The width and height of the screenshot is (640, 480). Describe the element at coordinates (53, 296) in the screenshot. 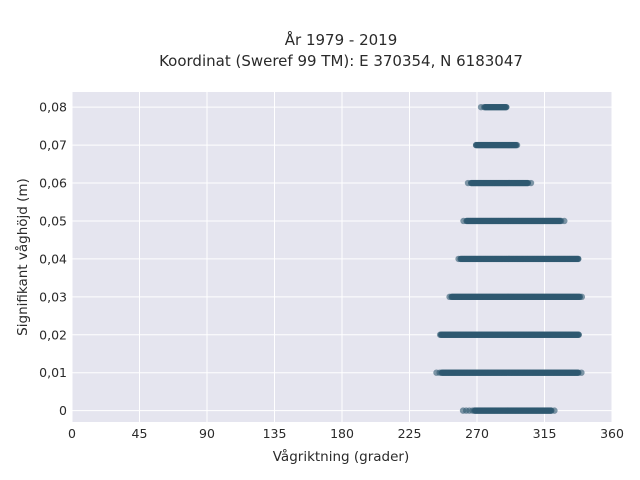

I see `y-tick-label: 0,03` at that location.